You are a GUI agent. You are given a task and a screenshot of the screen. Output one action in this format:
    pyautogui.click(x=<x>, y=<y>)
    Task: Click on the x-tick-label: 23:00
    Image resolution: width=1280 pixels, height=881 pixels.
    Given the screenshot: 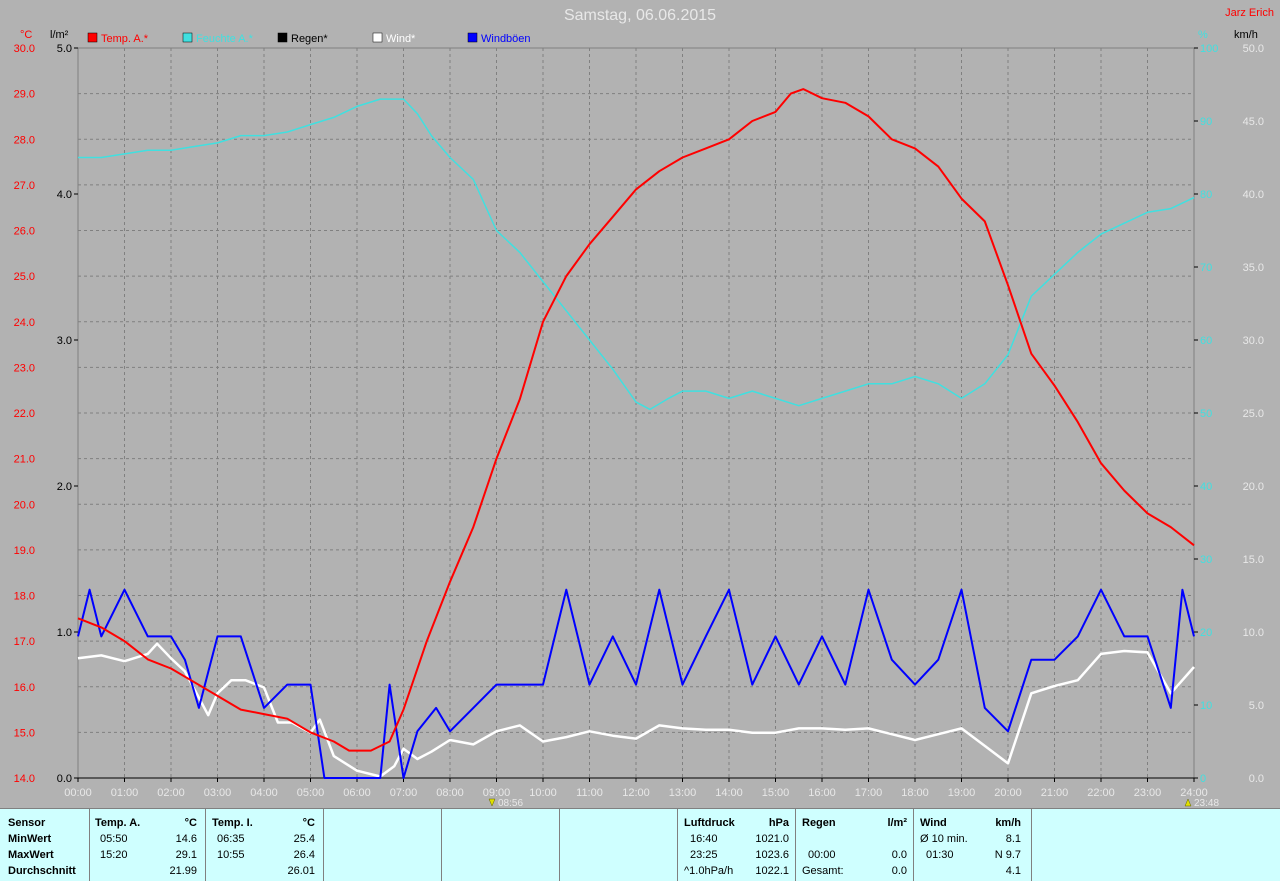 What is the action you would take?
    pyautogui.click(x=1148, y=793)
    